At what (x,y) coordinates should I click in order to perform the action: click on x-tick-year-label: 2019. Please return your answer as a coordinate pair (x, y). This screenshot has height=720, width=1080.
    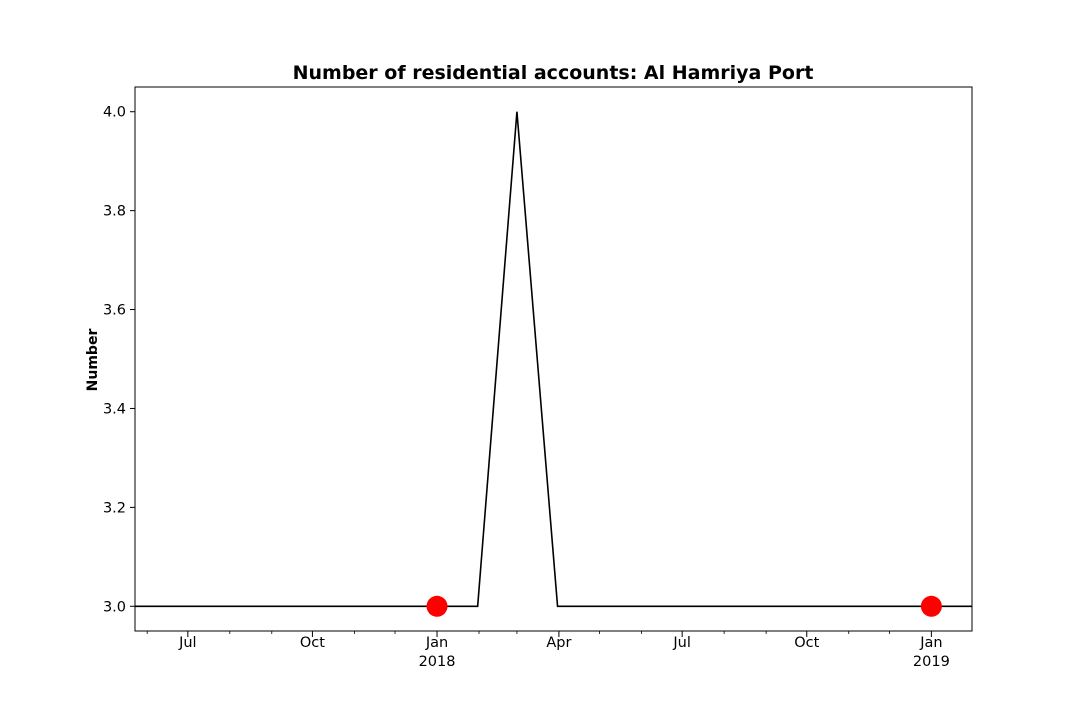
    Looking at the image, I should click on (931, 662).